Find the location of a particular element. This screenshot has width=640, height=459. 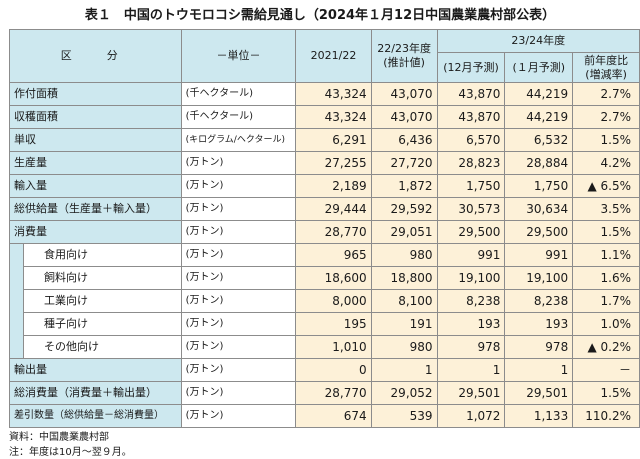

value-january: 30,634 is located at coordinates (539, 209).